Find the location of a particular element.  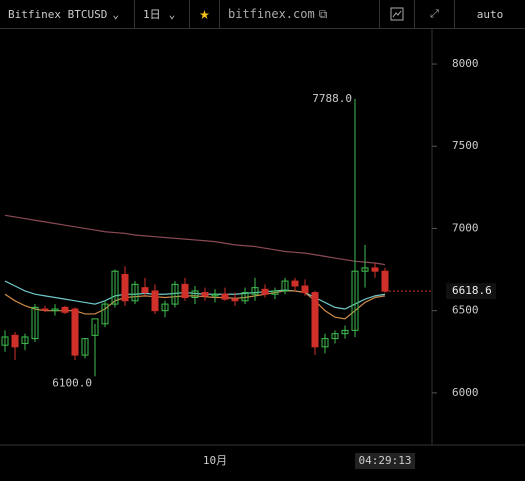

symbol-button: Bitfinex BTCUSD ⌄ is located at coordinates (67, 14).